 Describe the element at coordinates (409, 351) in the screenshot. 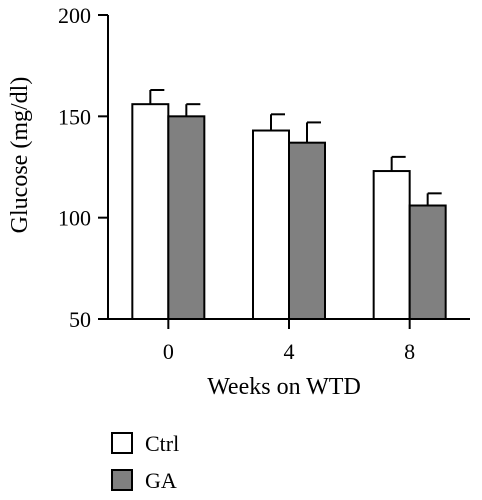

I see `x-tick-label: 8` at that location.